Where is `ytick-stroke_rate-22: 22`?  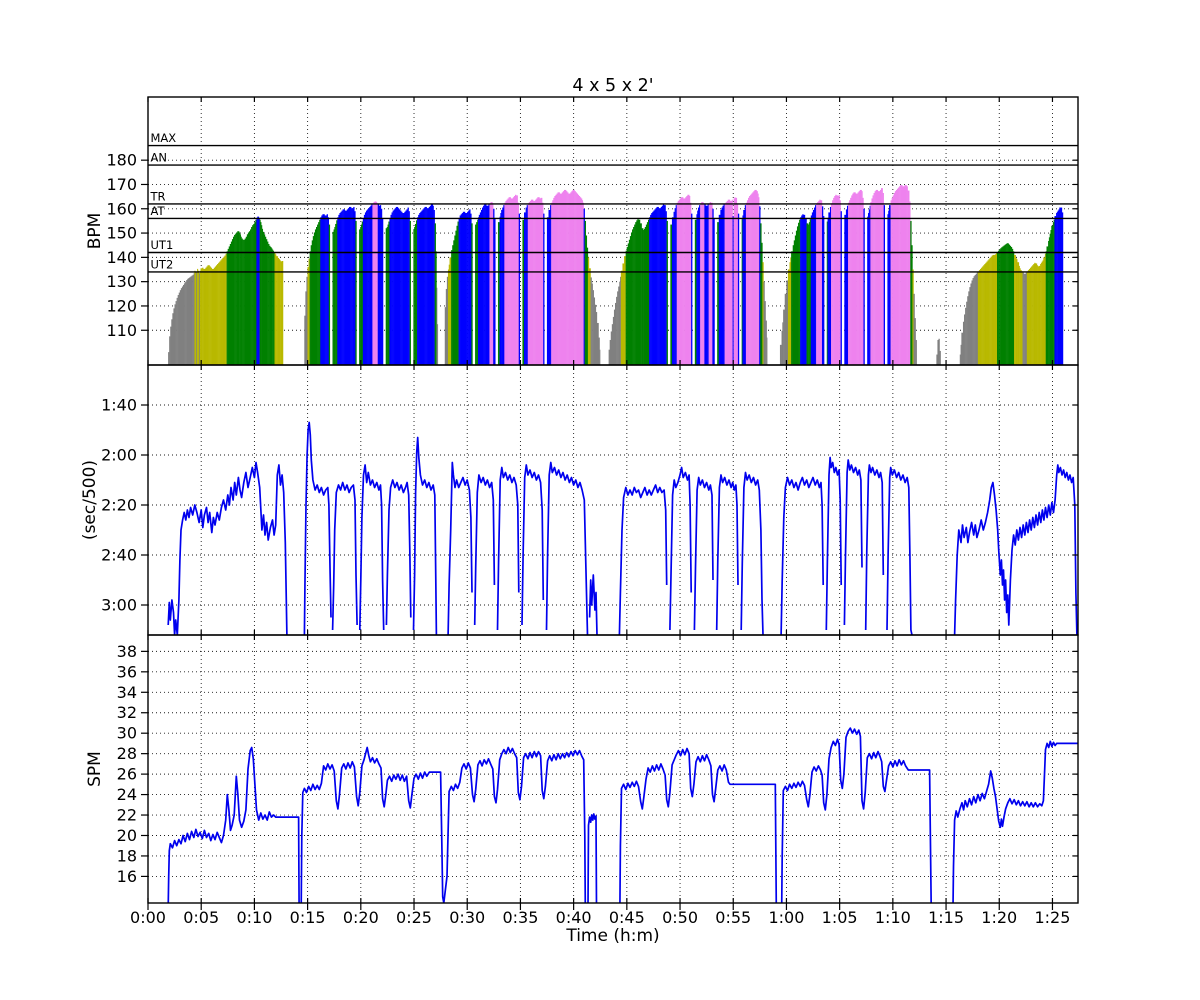
ytick-stroke_rate-22: 22 is located at coordinates (127, 815).